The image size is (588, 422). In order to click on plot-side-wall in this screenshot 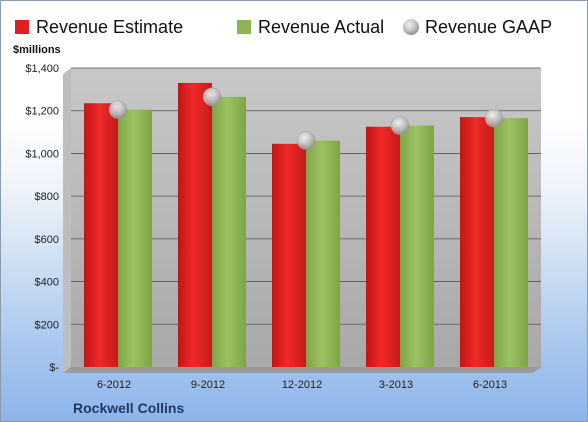, I will do `click(67, 220)`.